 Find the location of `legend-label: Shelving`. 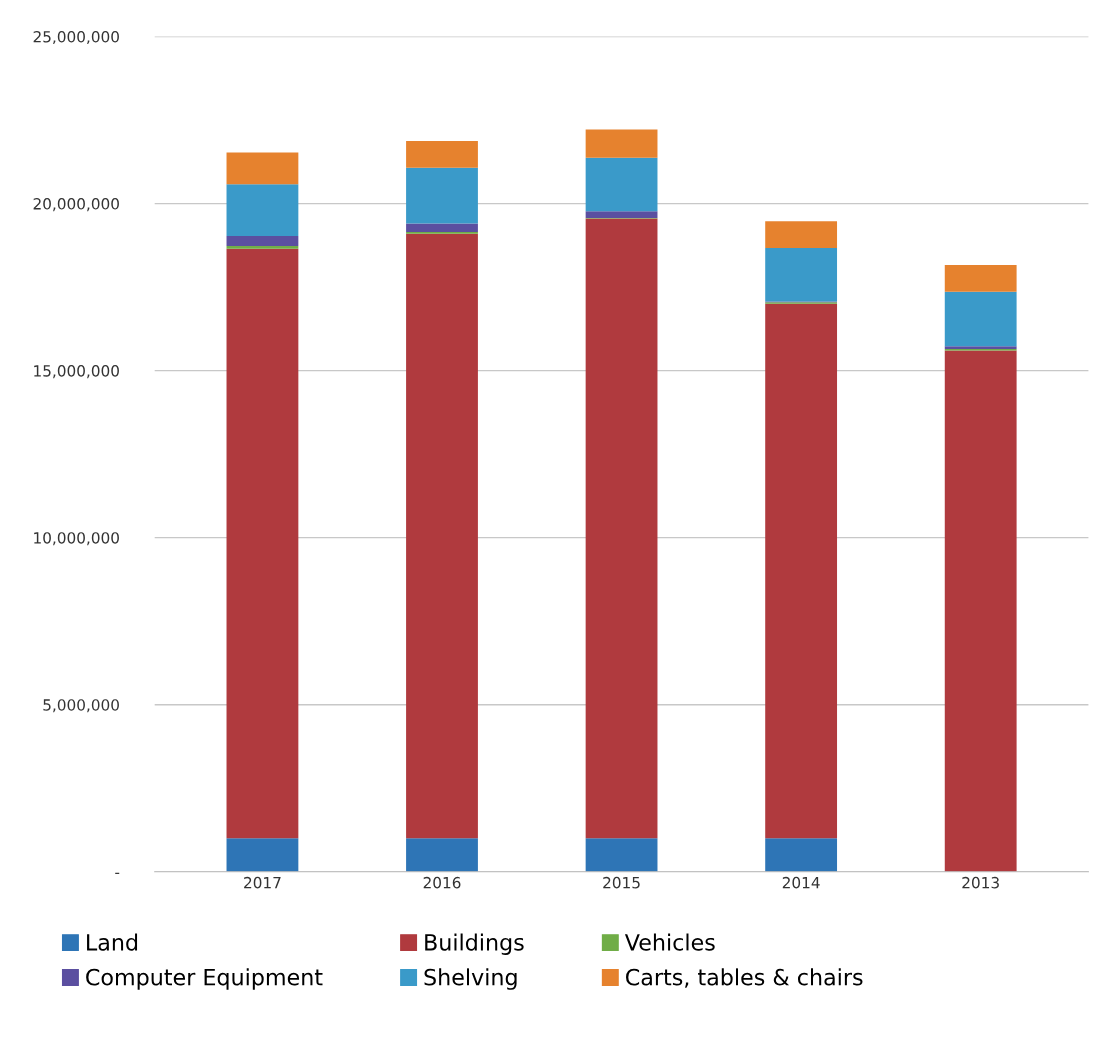

legend-label: Shelving is located at coordinates (470, 979).